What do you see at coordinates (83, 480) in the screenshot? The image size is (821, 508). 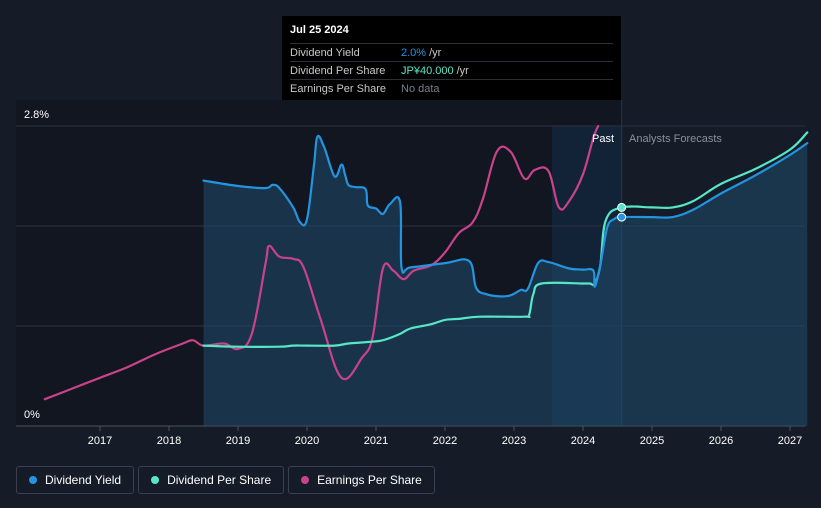 I see `legend-label: Dividend Yield` at bounding box center [83, 480].